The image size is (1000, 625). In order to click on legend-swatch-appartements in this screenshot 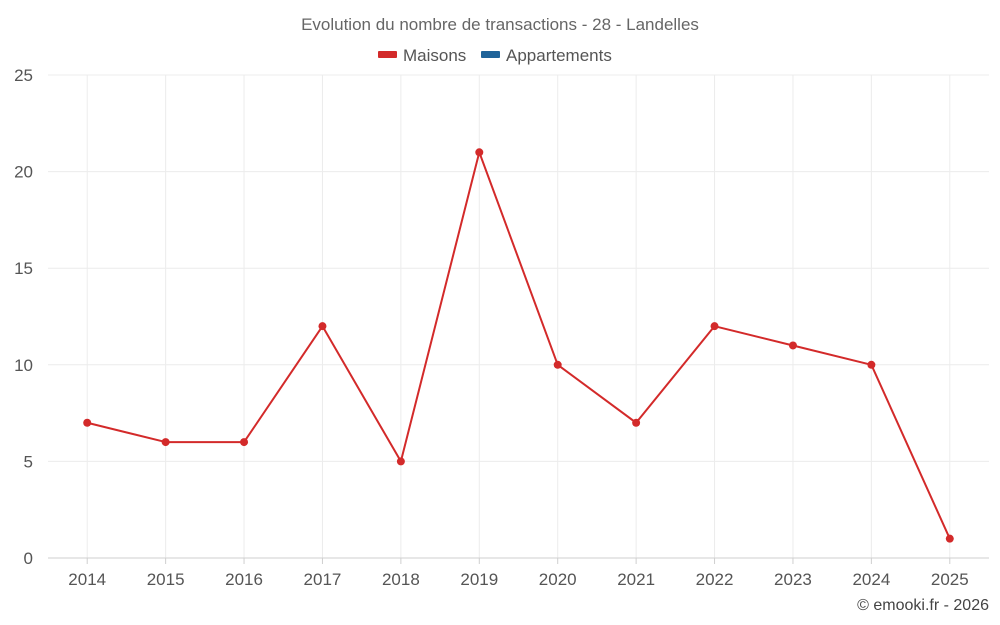, I will do `click(490, 54)`.